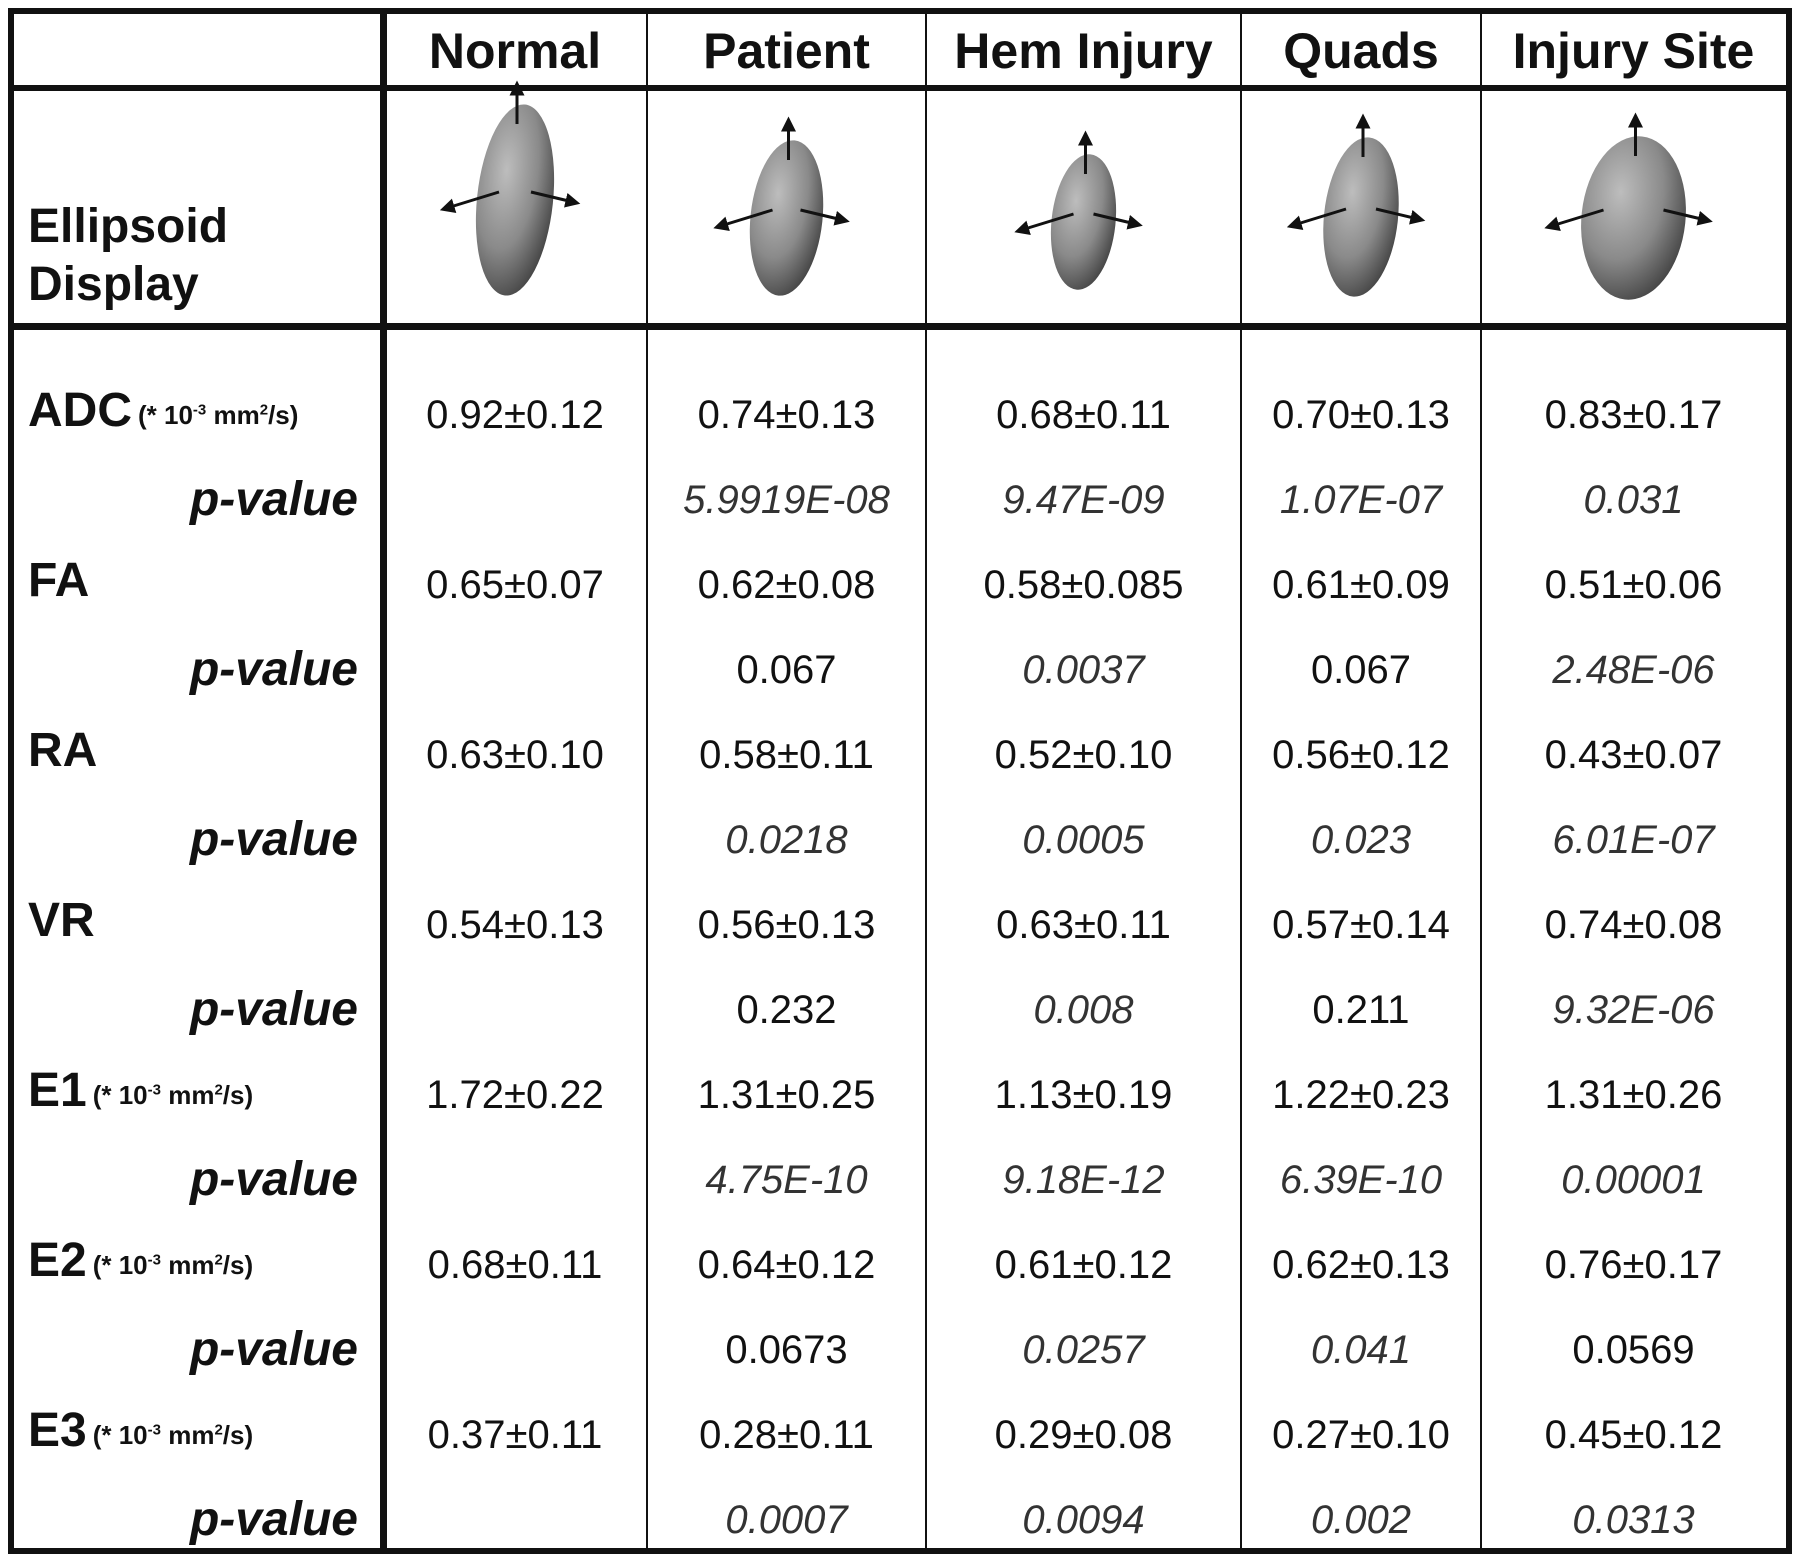 The height and width of the screenshot is (1562, 1800). I want to click on p-value-cell: 6.01E-07, so click(1633, 840).